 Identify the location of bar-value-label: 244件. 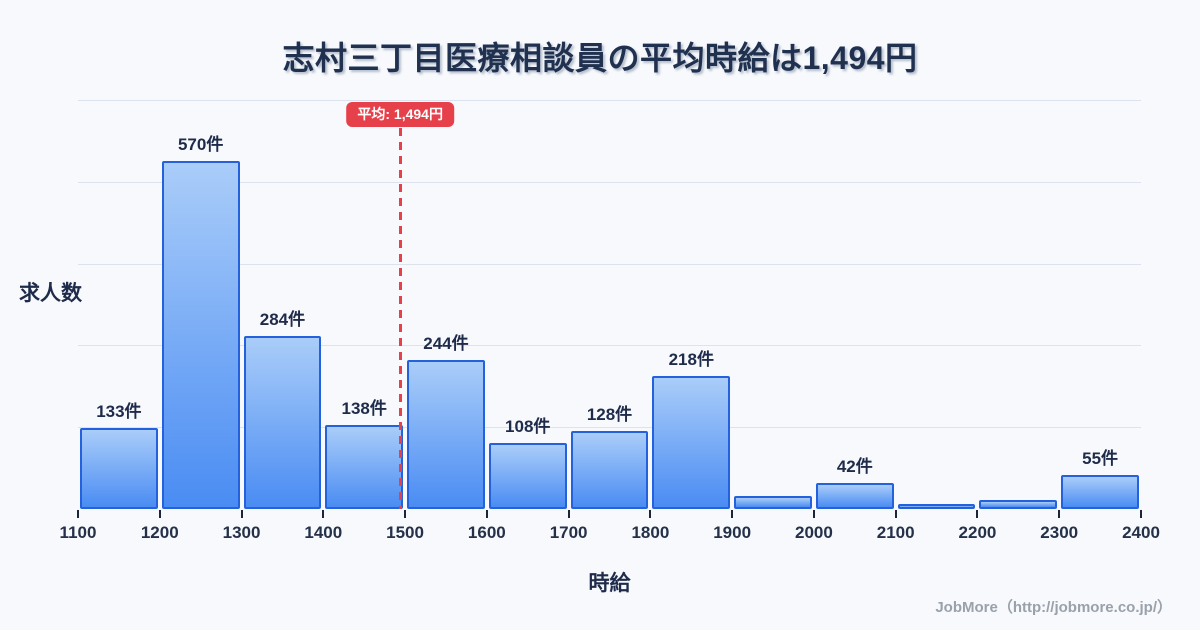
(446, 344).